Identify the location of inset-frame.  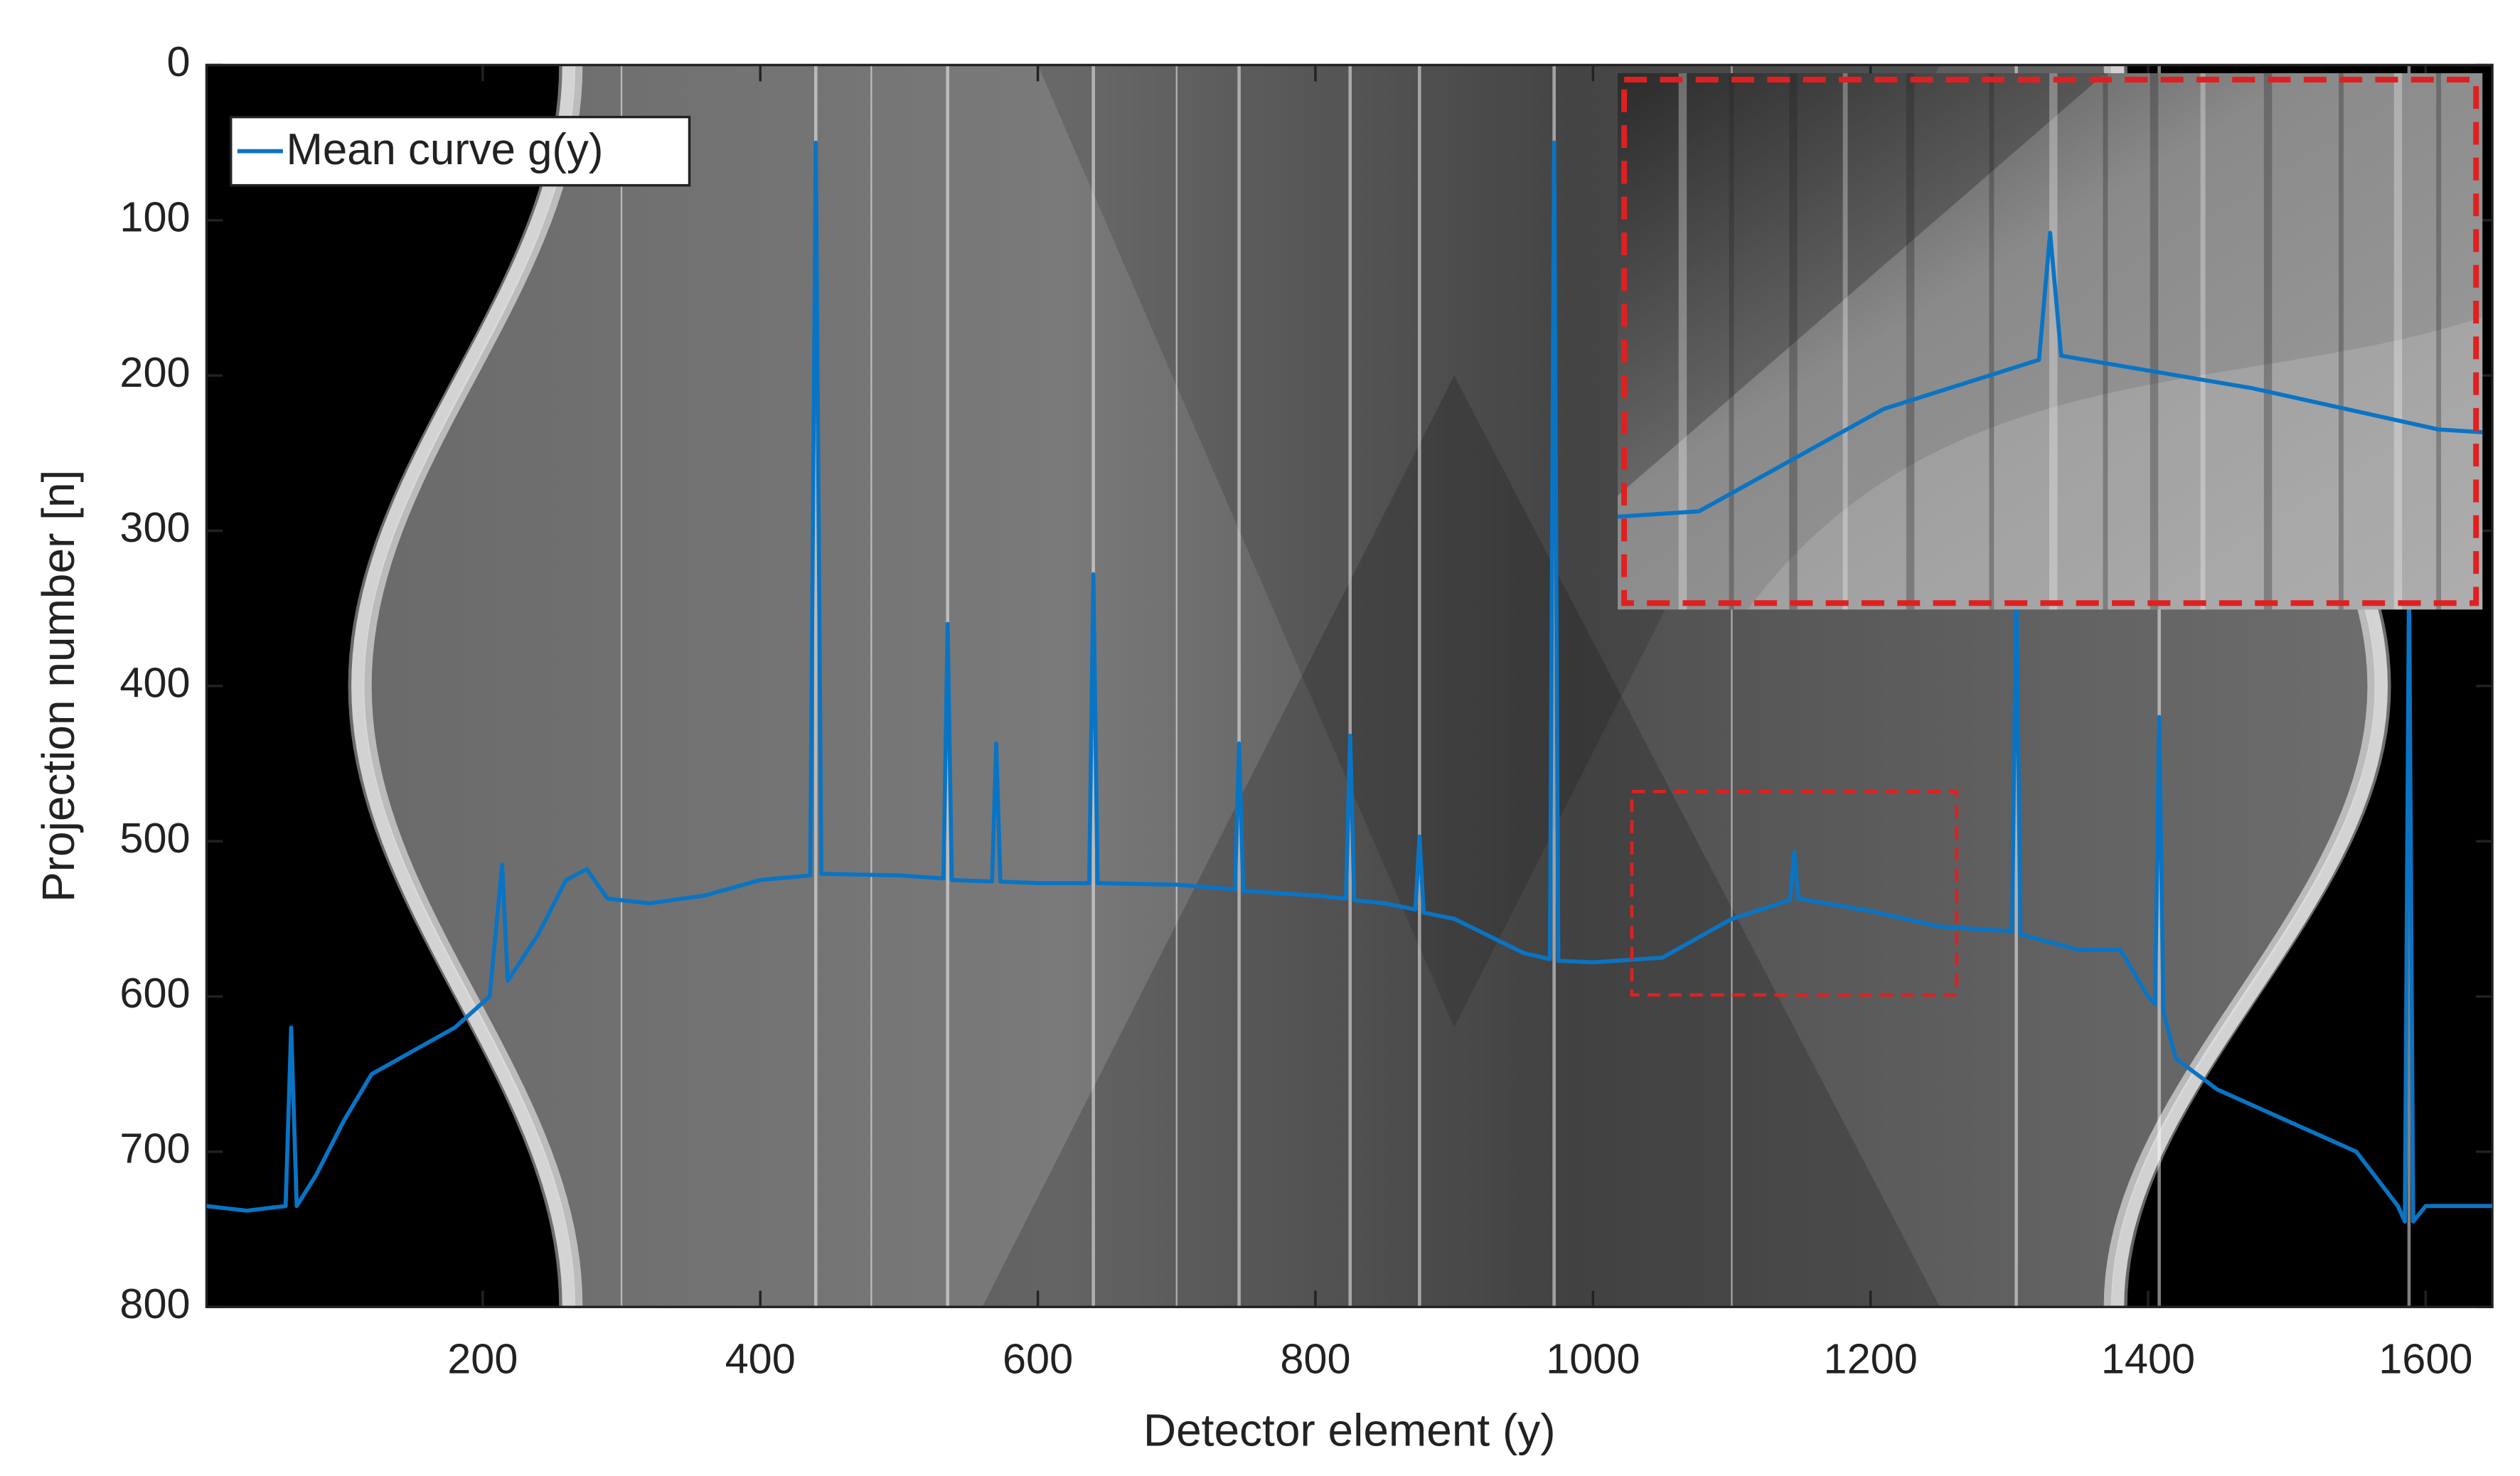
(2050, 341).